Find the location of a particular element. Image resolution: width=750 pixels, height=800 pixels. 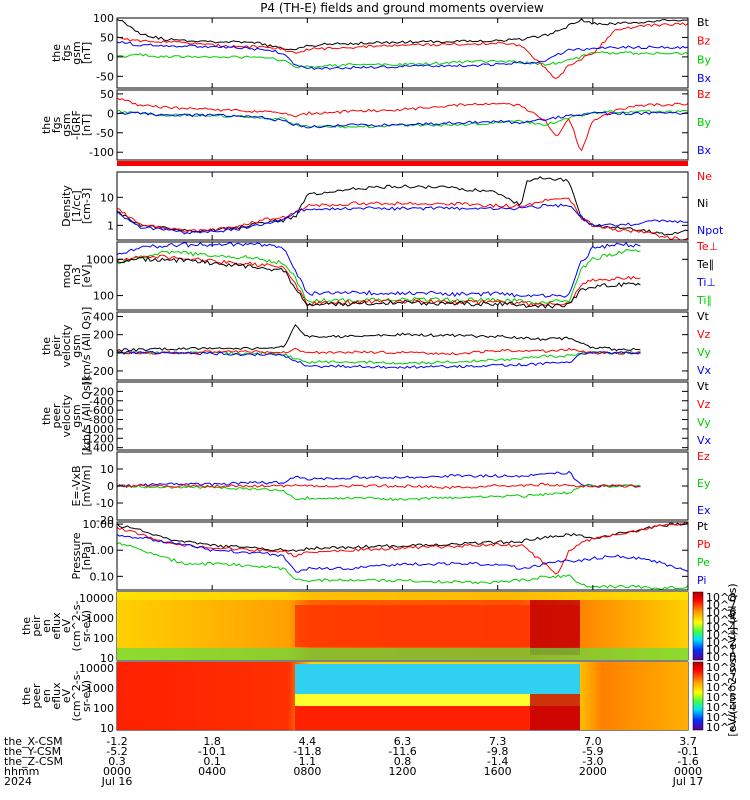

legend-entry: Pt is located at coordinates (703, 526).